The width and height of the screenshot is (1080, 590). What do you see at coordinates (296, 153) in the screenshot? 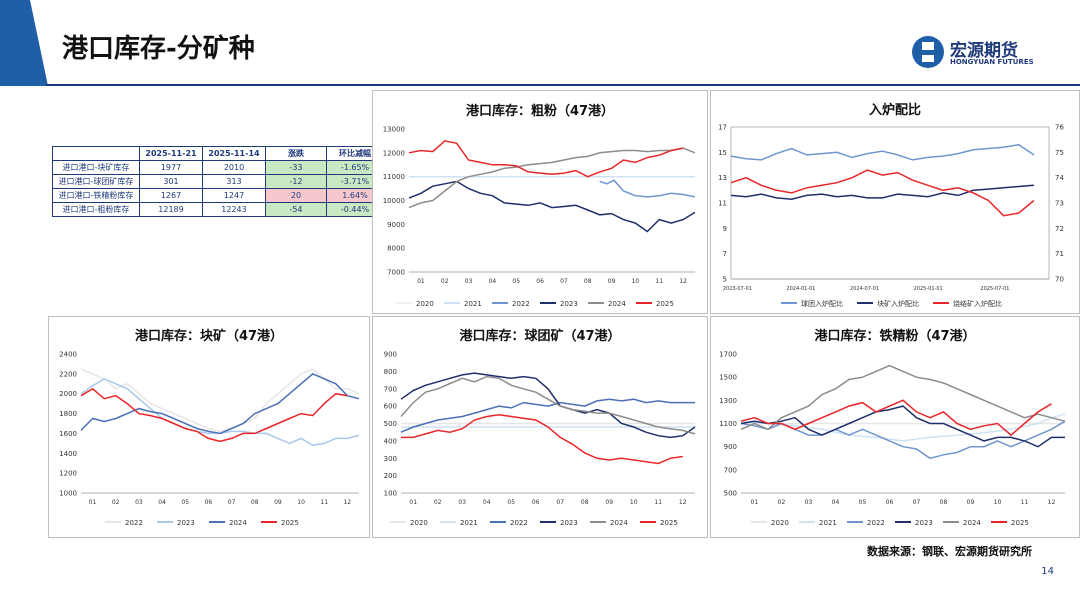
I see `table-header-cell: 涨跌` at bounding box center [296, 153].